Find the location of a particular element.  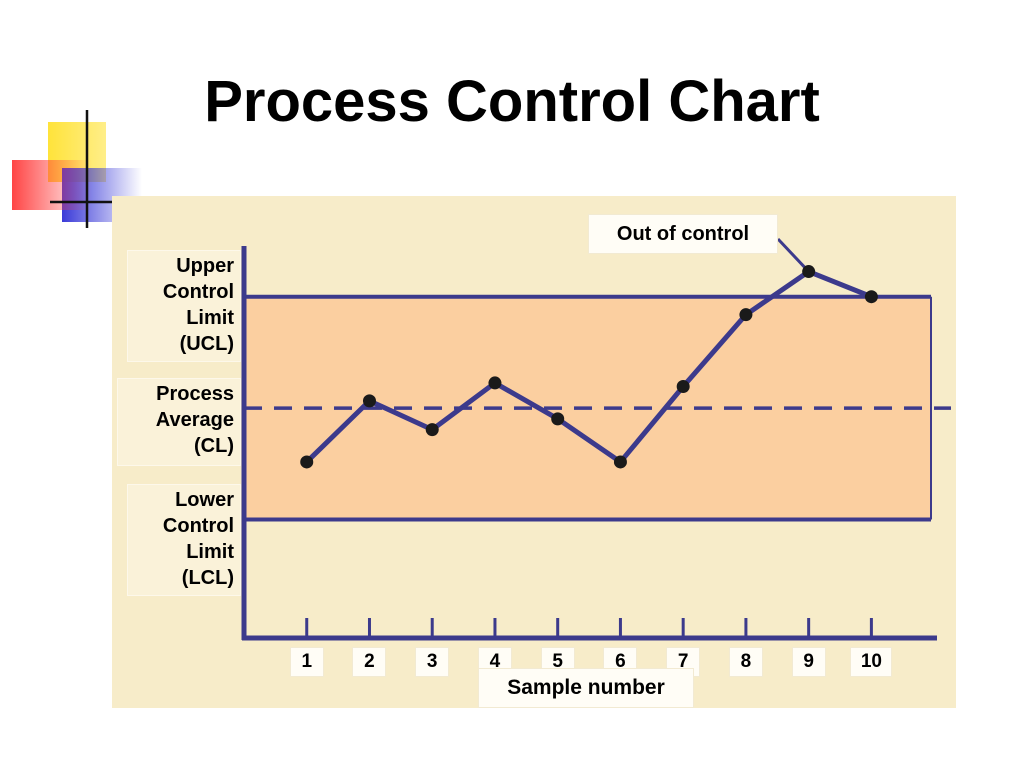

x-tick-label-10: 10 is located at coordinates (871, 662).